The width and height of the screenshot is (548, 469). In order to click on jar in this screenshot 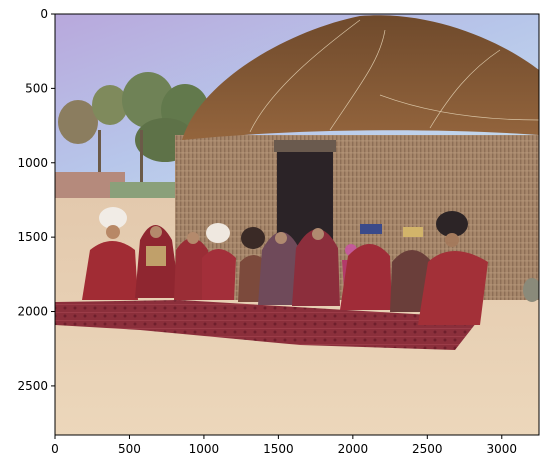, I will do `click(531, 290)`.